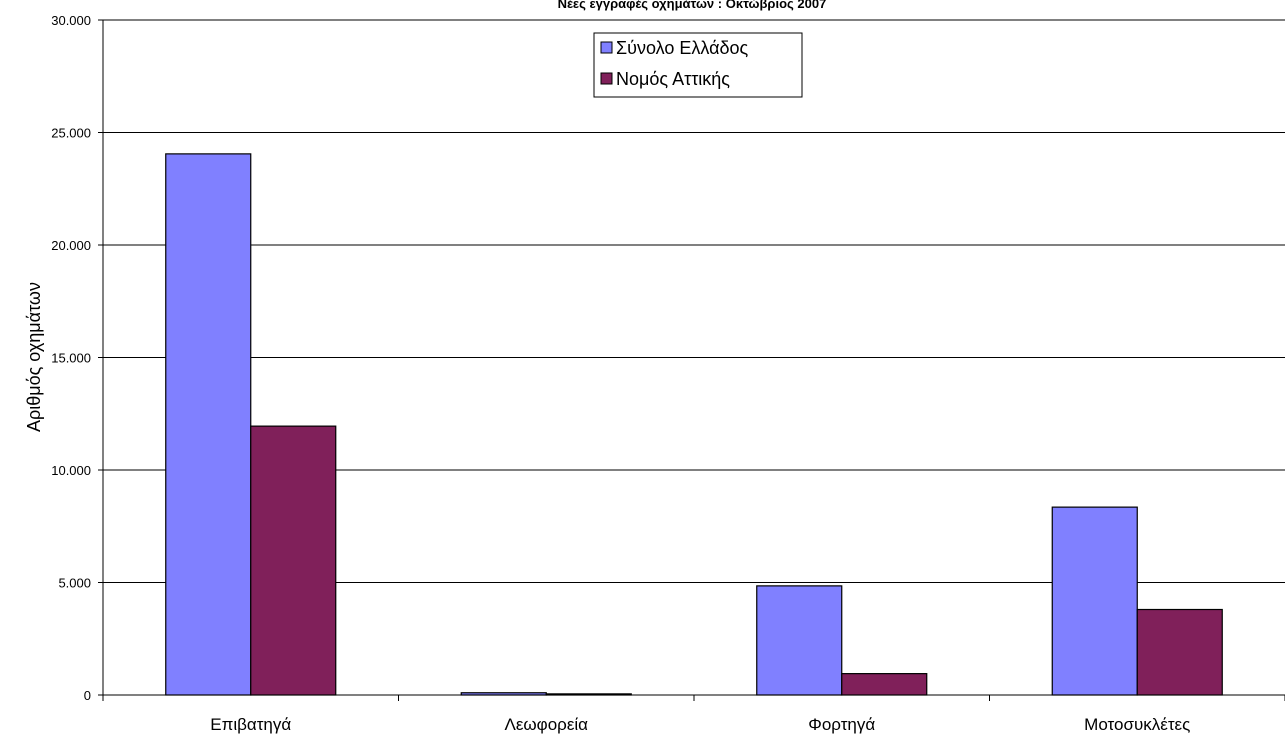  I want to click on legend: Σύνολο Ελλάδος Νομός Αττικής, so click(698, 65).